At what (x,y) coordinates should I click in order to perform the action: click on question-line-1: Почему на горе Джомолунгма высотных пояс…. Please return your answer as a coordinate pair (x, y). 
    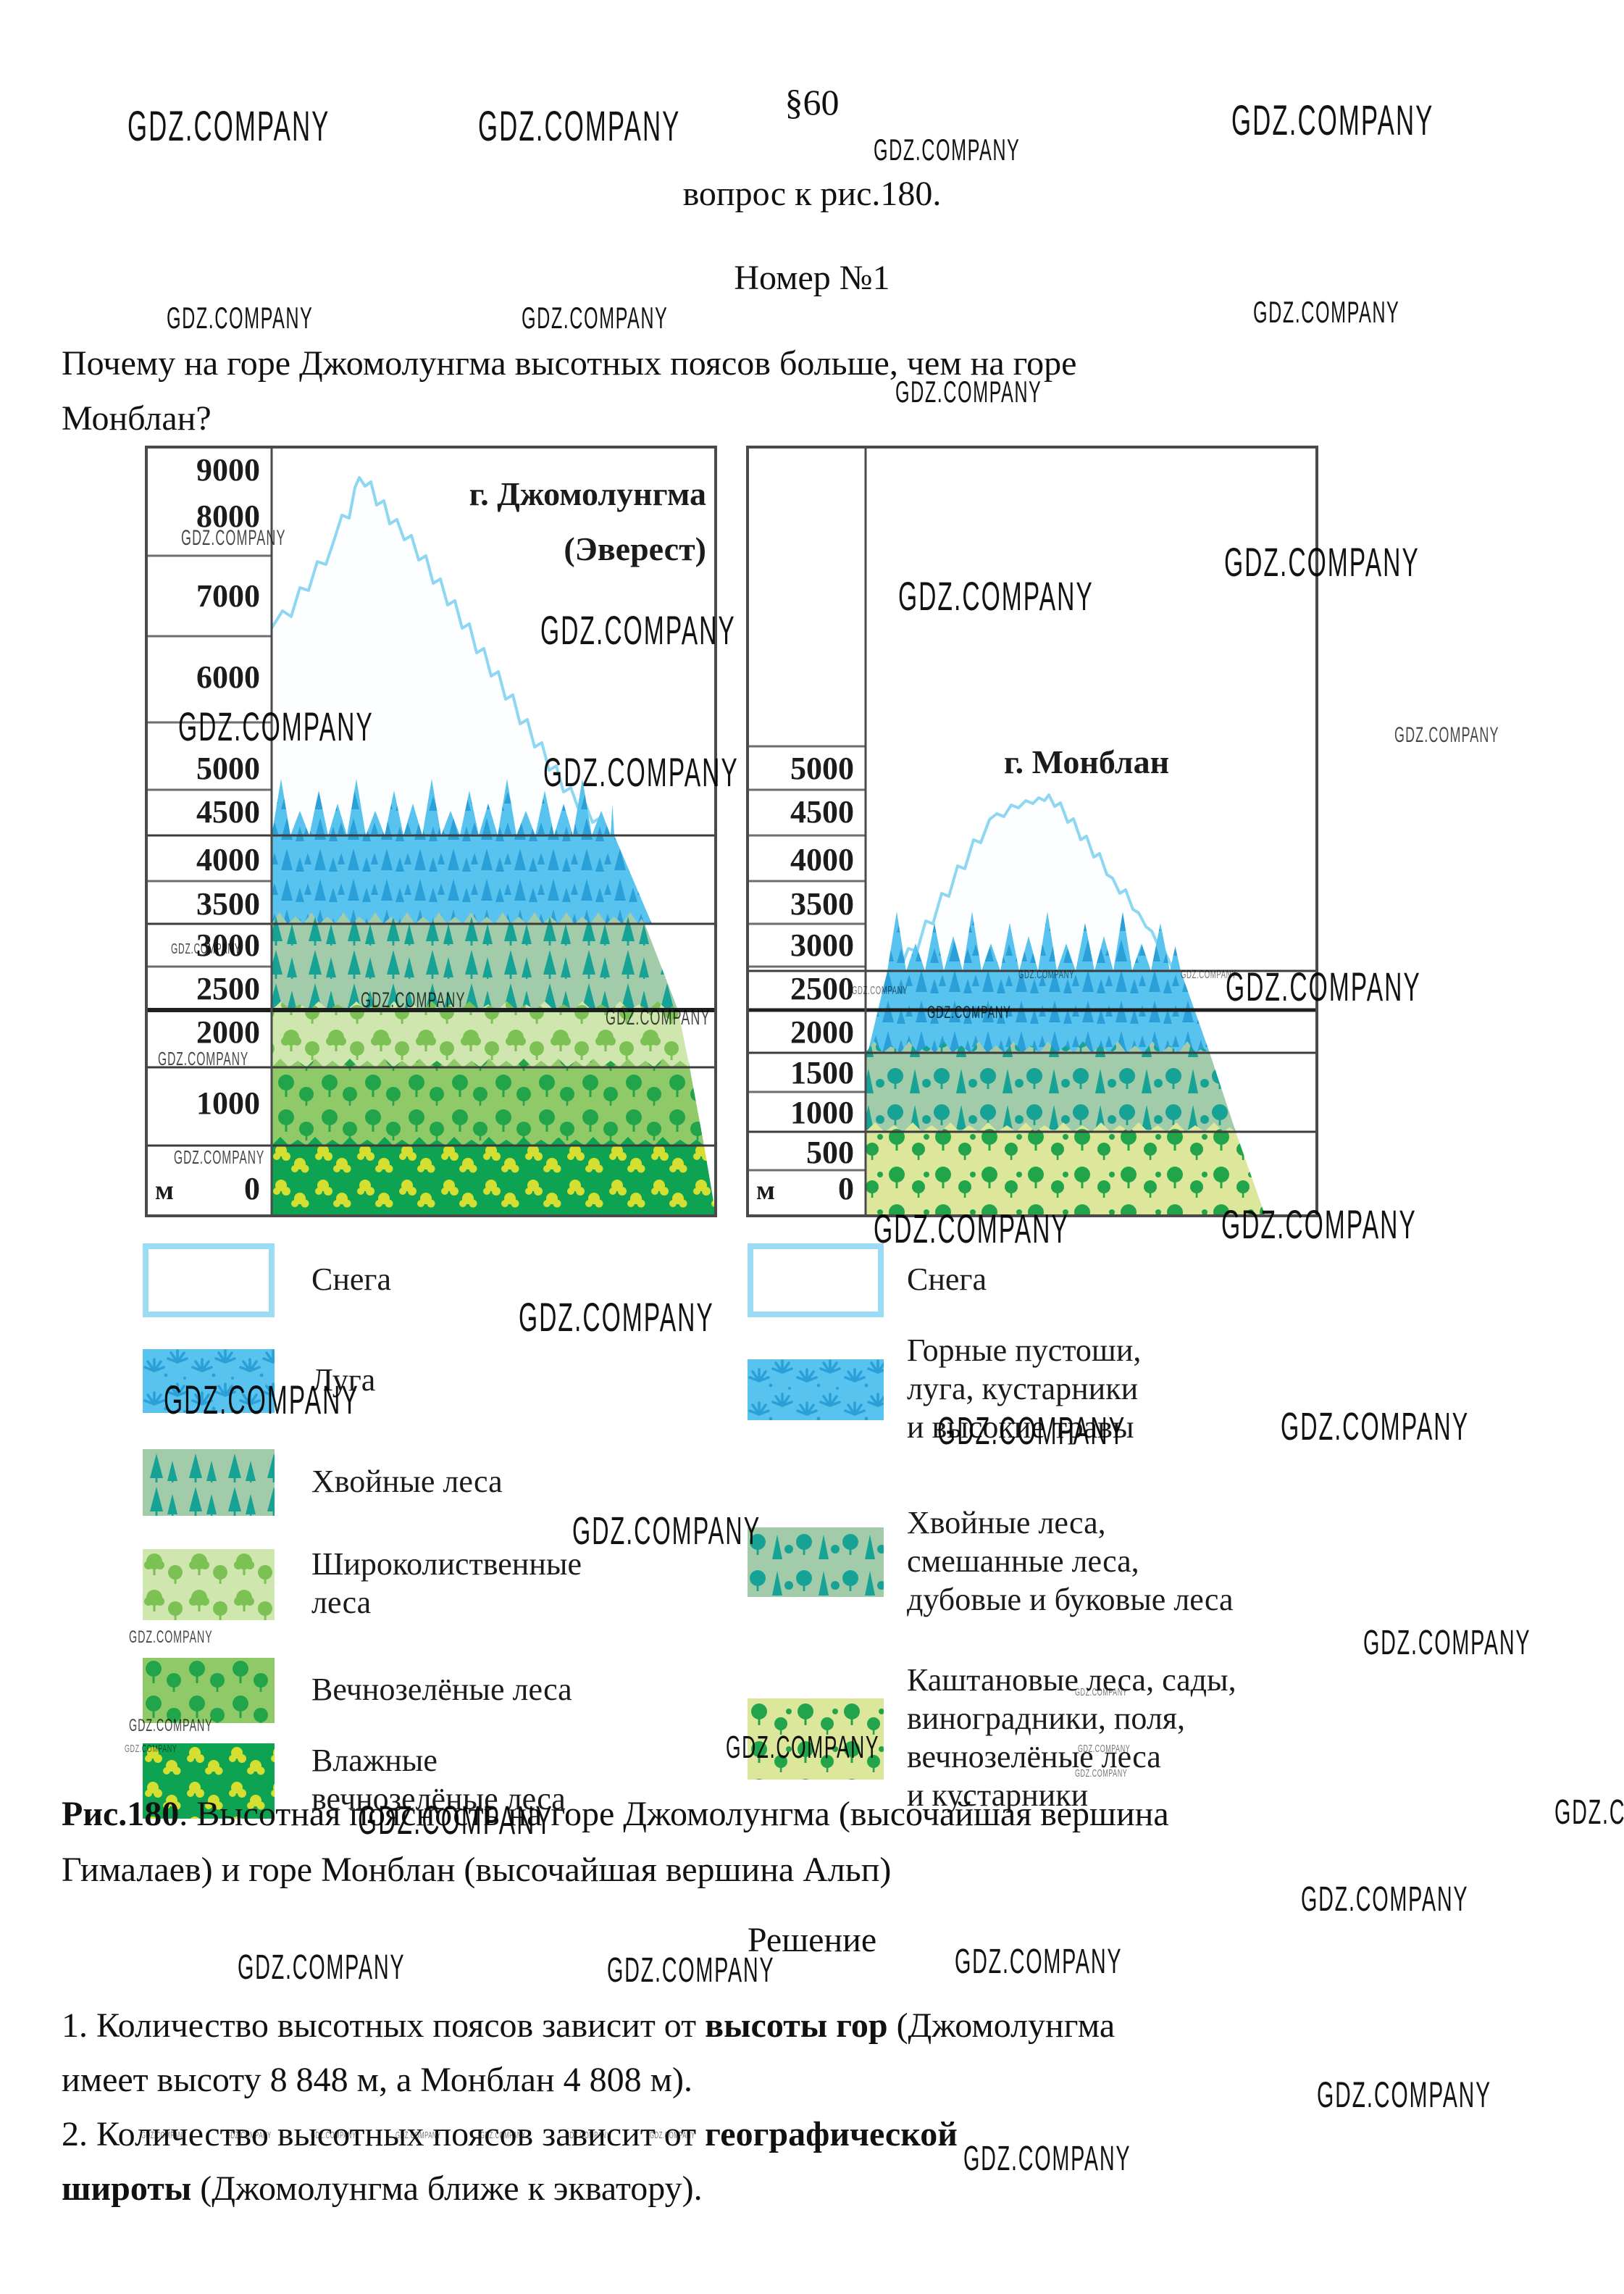
    Looking at the image, I should click on (569, 363).